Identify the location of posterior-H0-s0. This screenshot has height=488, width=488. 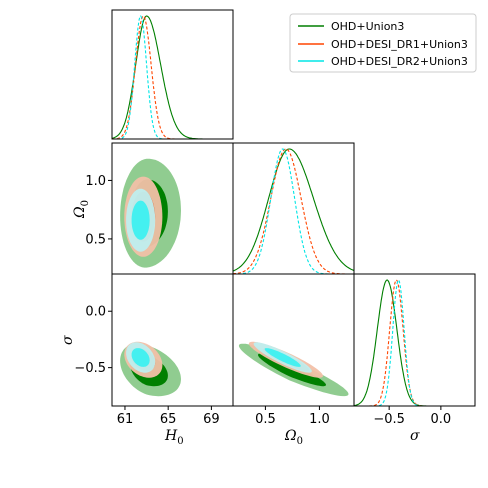
(172, 77).